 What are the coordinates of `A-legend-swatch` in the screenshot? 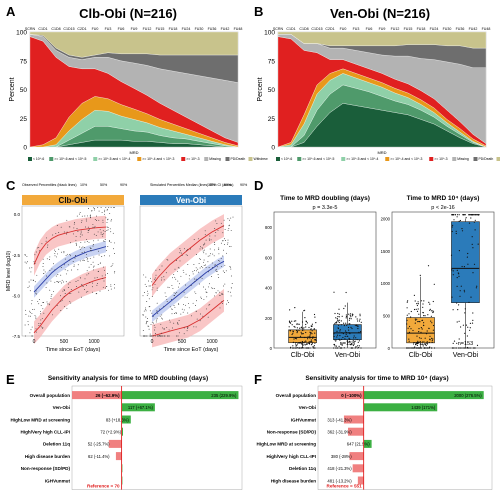 It's located at (183, 159).